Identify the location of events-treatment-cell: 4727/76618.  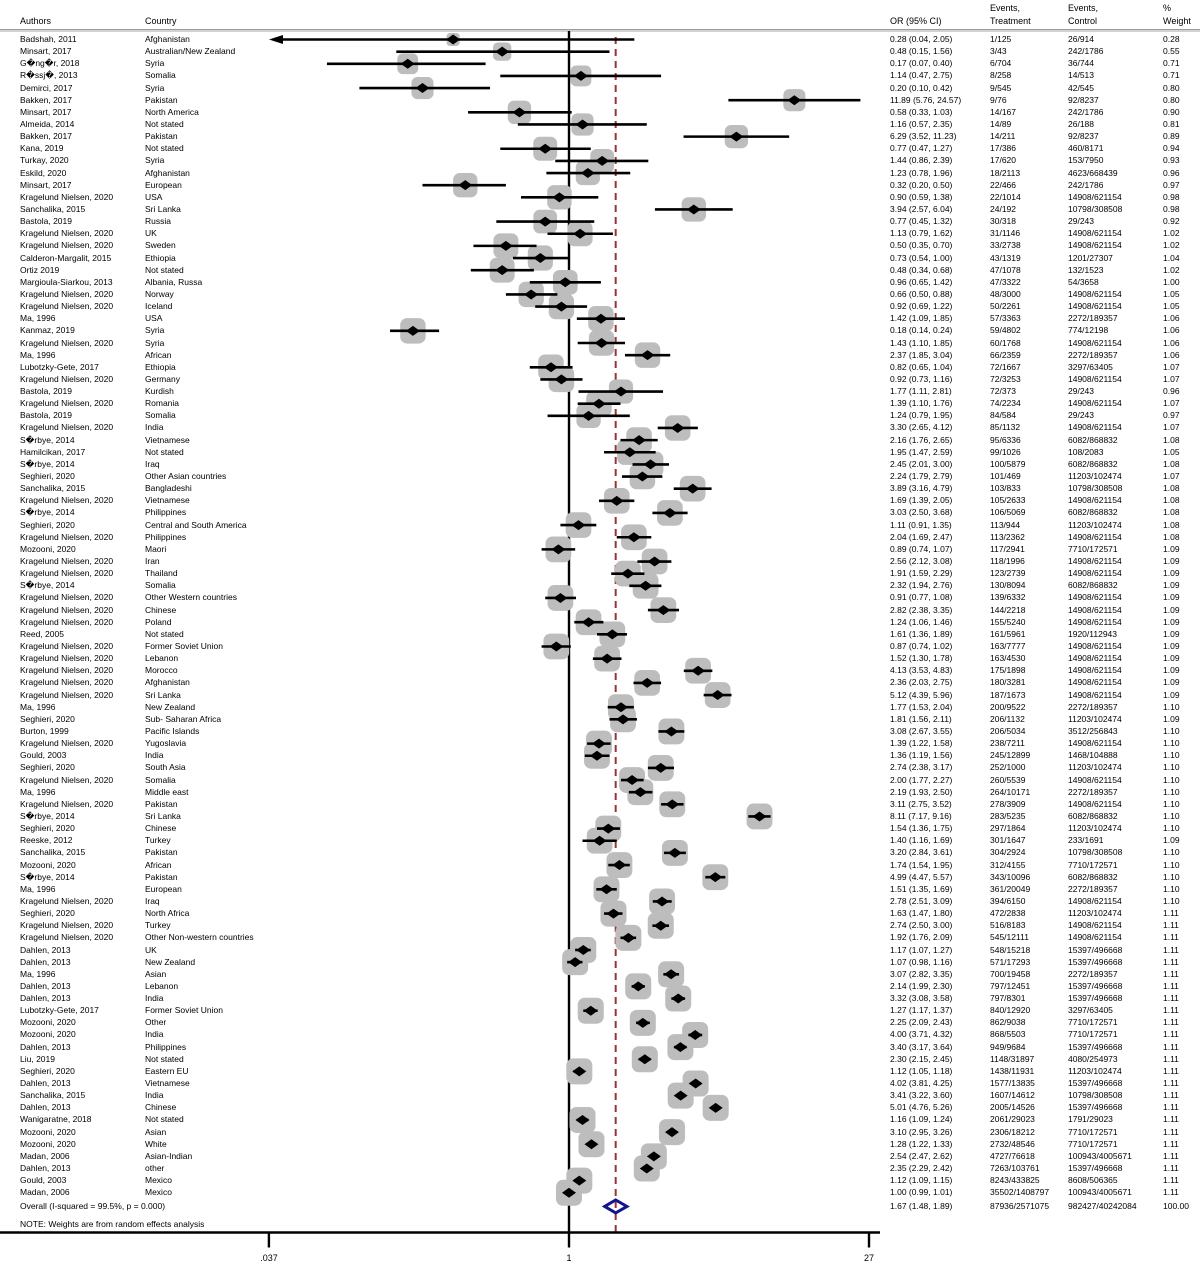
(1012, 1155).